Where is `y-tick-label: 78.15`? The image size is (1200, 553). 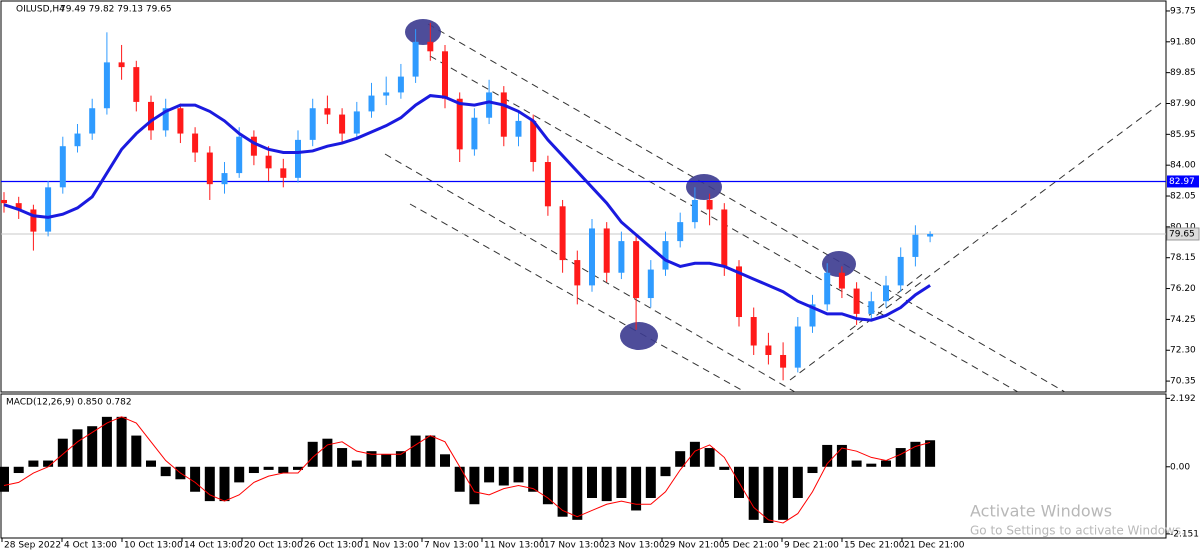 y-tick-label: 78.15 is located at coordinates (1183, 258).